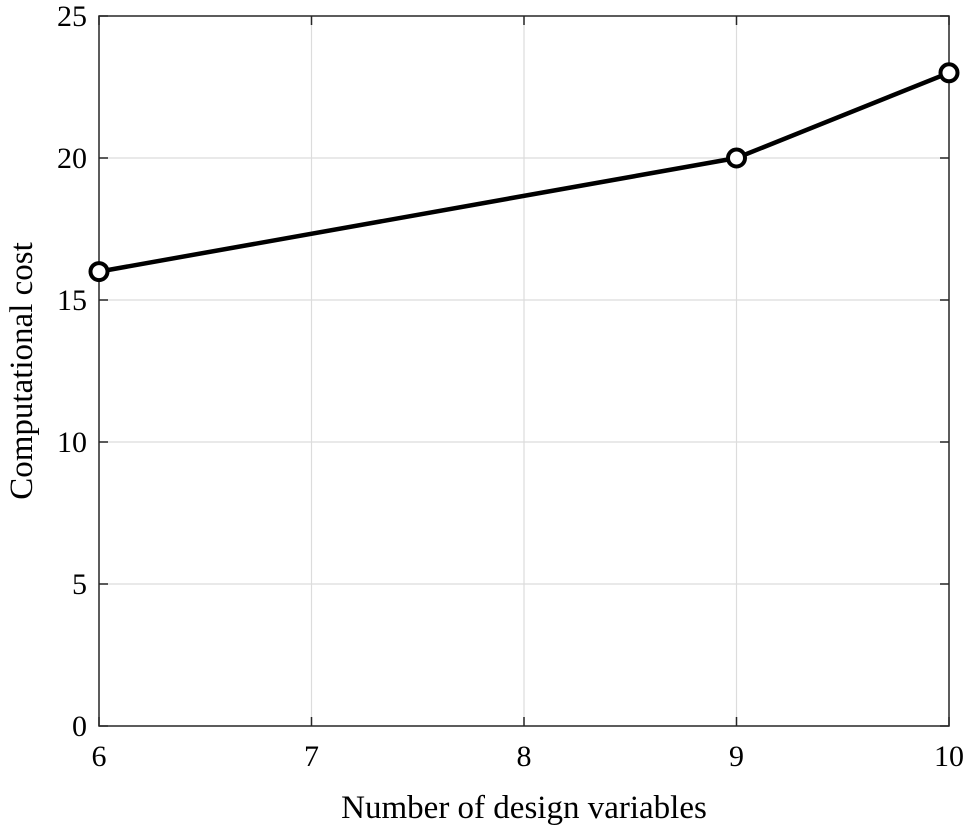 The image size is (969, 832). Describe the element at coordinates (72, 158) in the screenshot. I see `y-tick-label: 20` at that location.